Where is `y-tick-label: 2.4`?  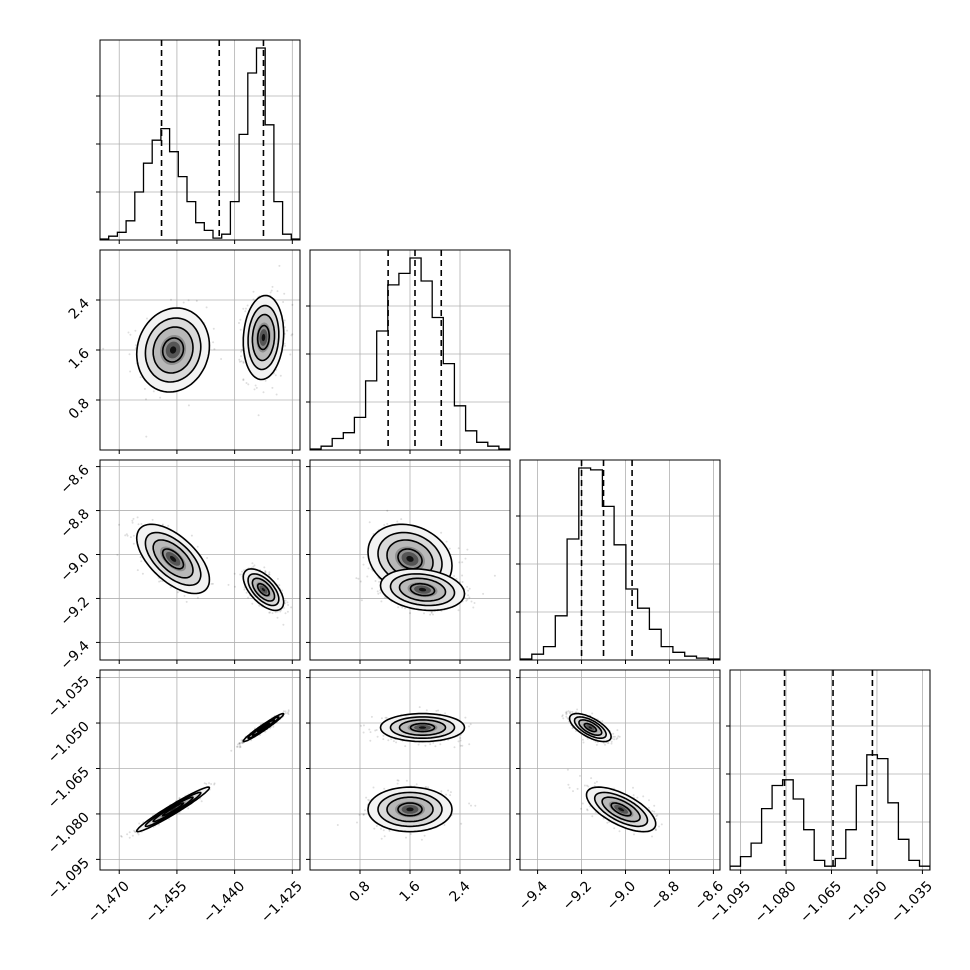 y-tick-label: 2.4 is located at coordinates (79, 308).